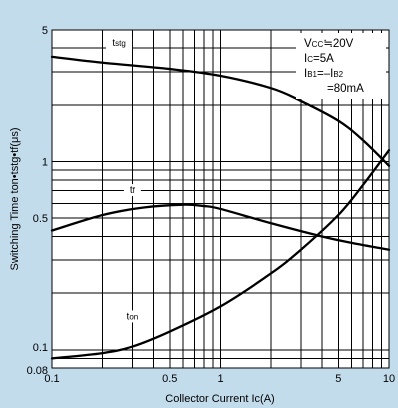 Image resolution: width=398 pixels, height=408 pixels. I want to click on x-tick-label: 1, so click(220, 379).